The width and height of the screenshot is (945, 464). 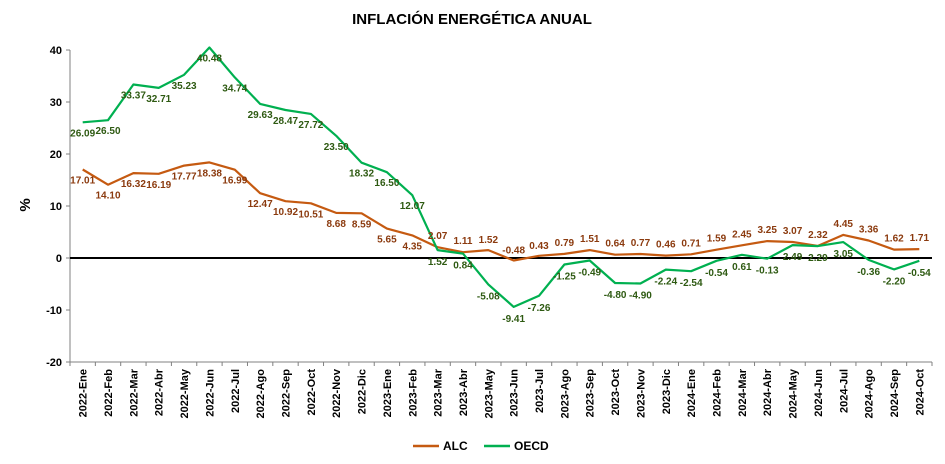 What do you see at coordinates (615, 295) in the screenshot?
I see `data-label-oecd: -4.80` at bounding box center [615, 295].